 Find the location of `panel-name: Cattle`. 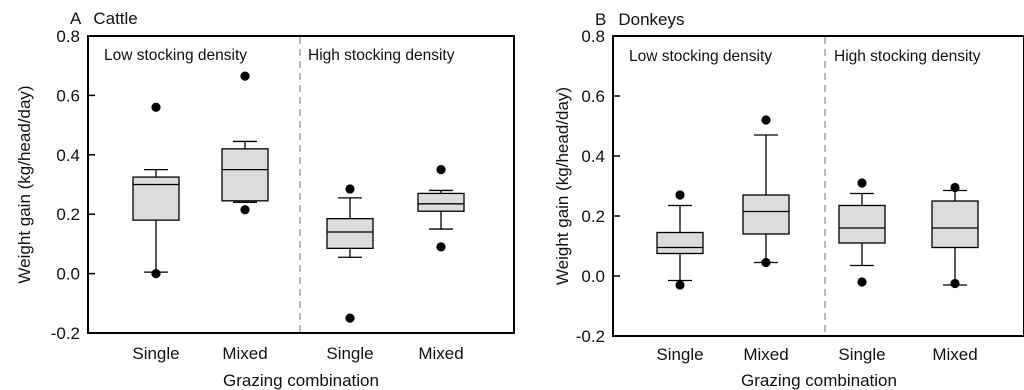

panel-name: Cattle is located at coordinates (115, 18).